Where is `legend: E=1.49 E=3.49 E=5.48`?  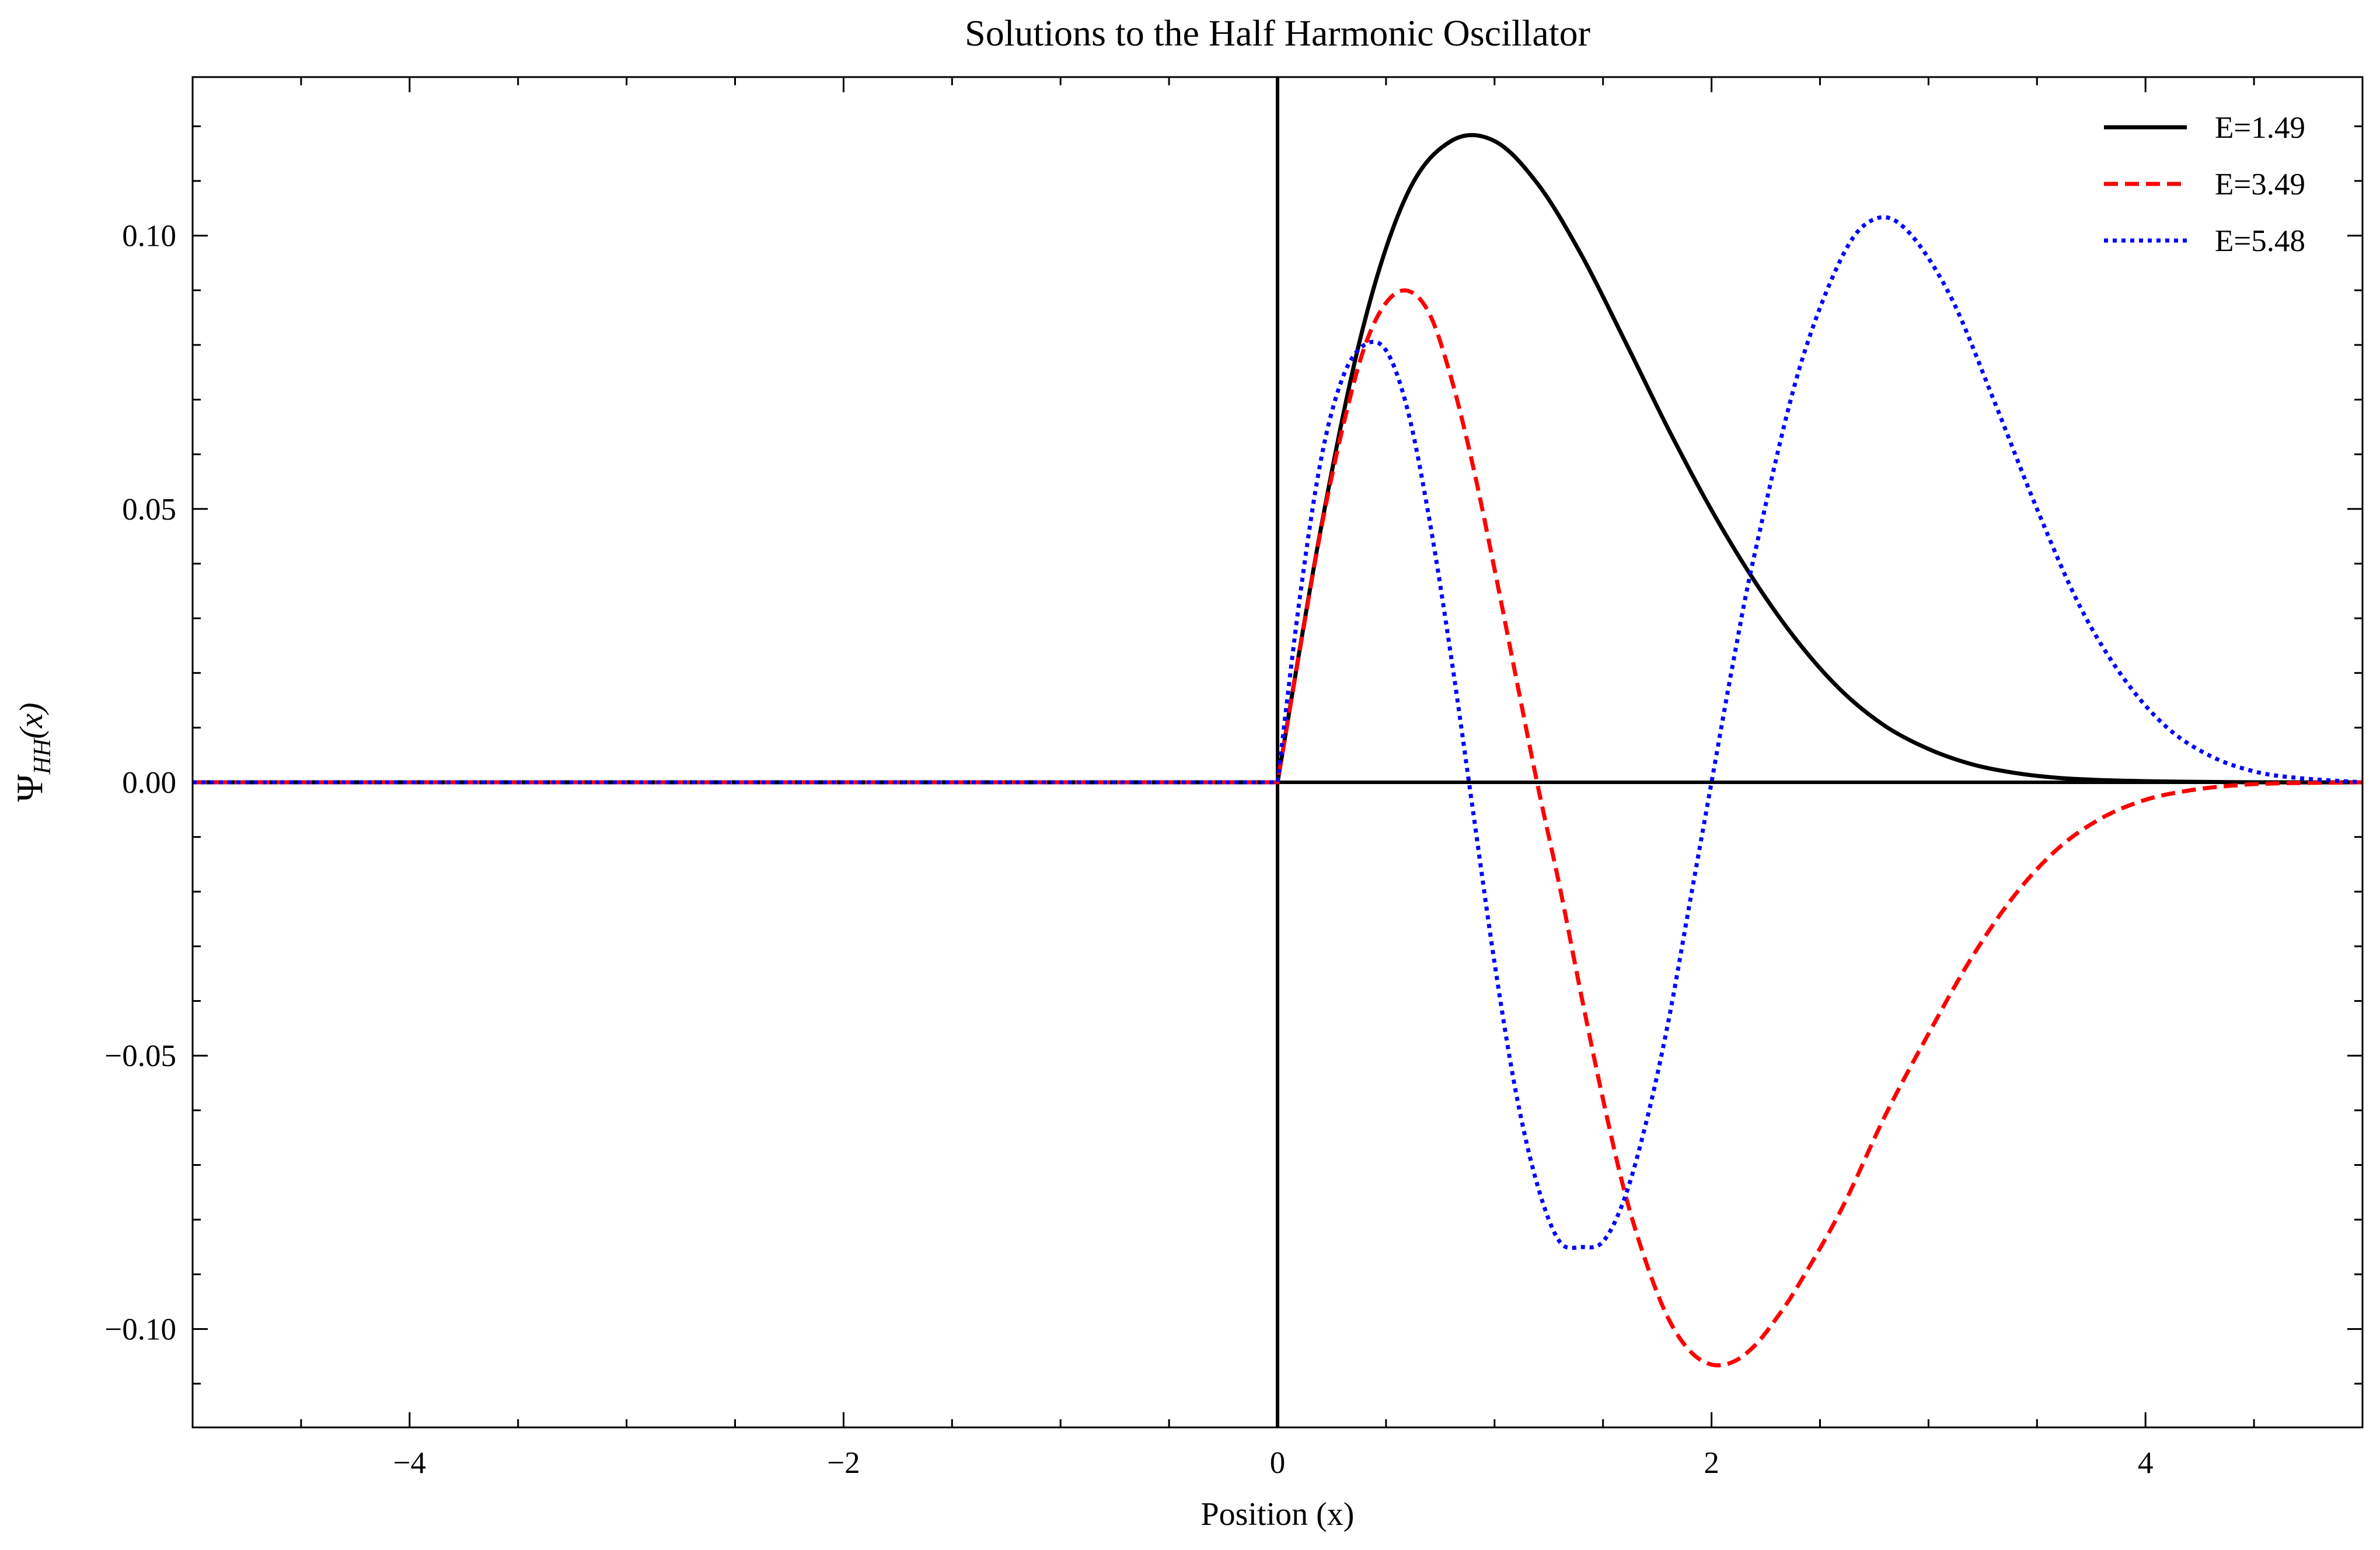 legend: E=1.49 E=3.49 E=5.48 is located at coordinates (2204, 184).